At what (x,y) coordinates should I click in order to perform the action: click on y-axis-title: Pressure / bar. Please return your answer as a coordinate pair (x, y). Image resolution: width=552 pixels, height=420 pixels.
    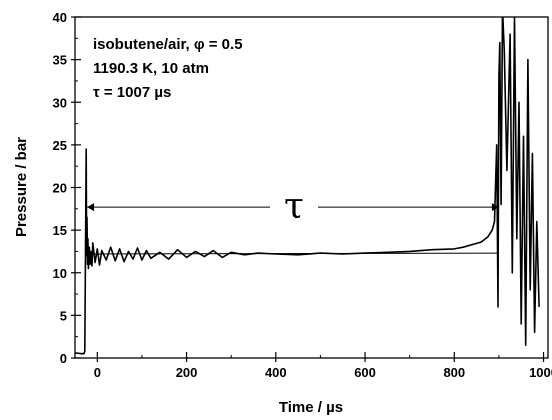
    Looking at the image, I should click on (21, 187).